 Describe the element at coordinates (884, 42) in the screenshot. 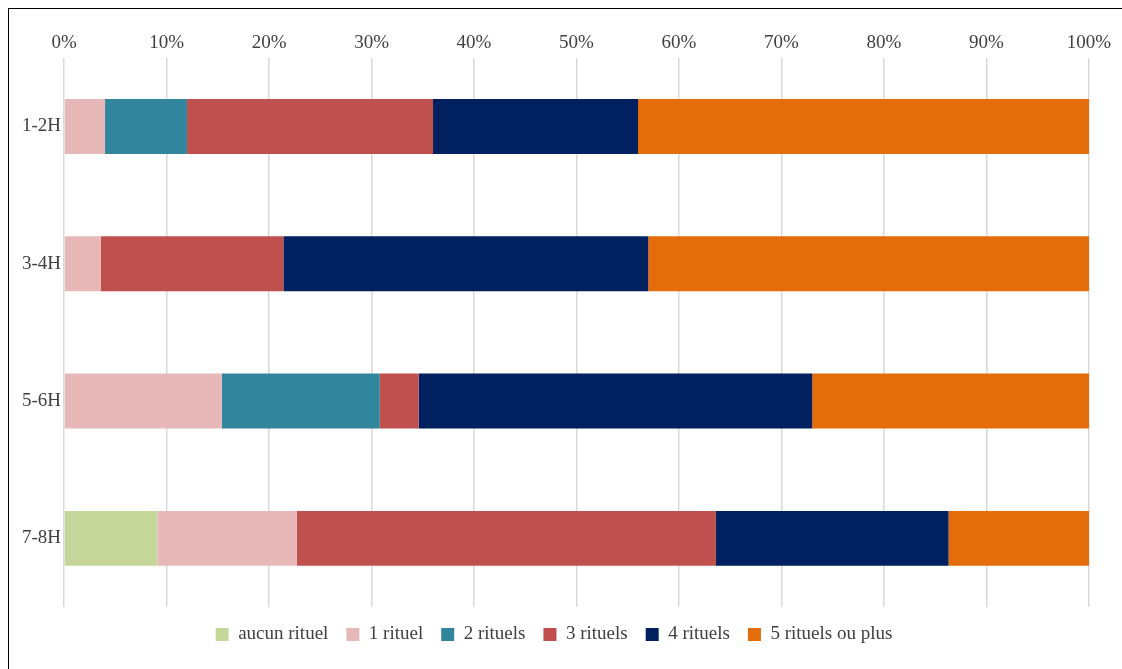

I see `x-tick-label: 80%` at that location.